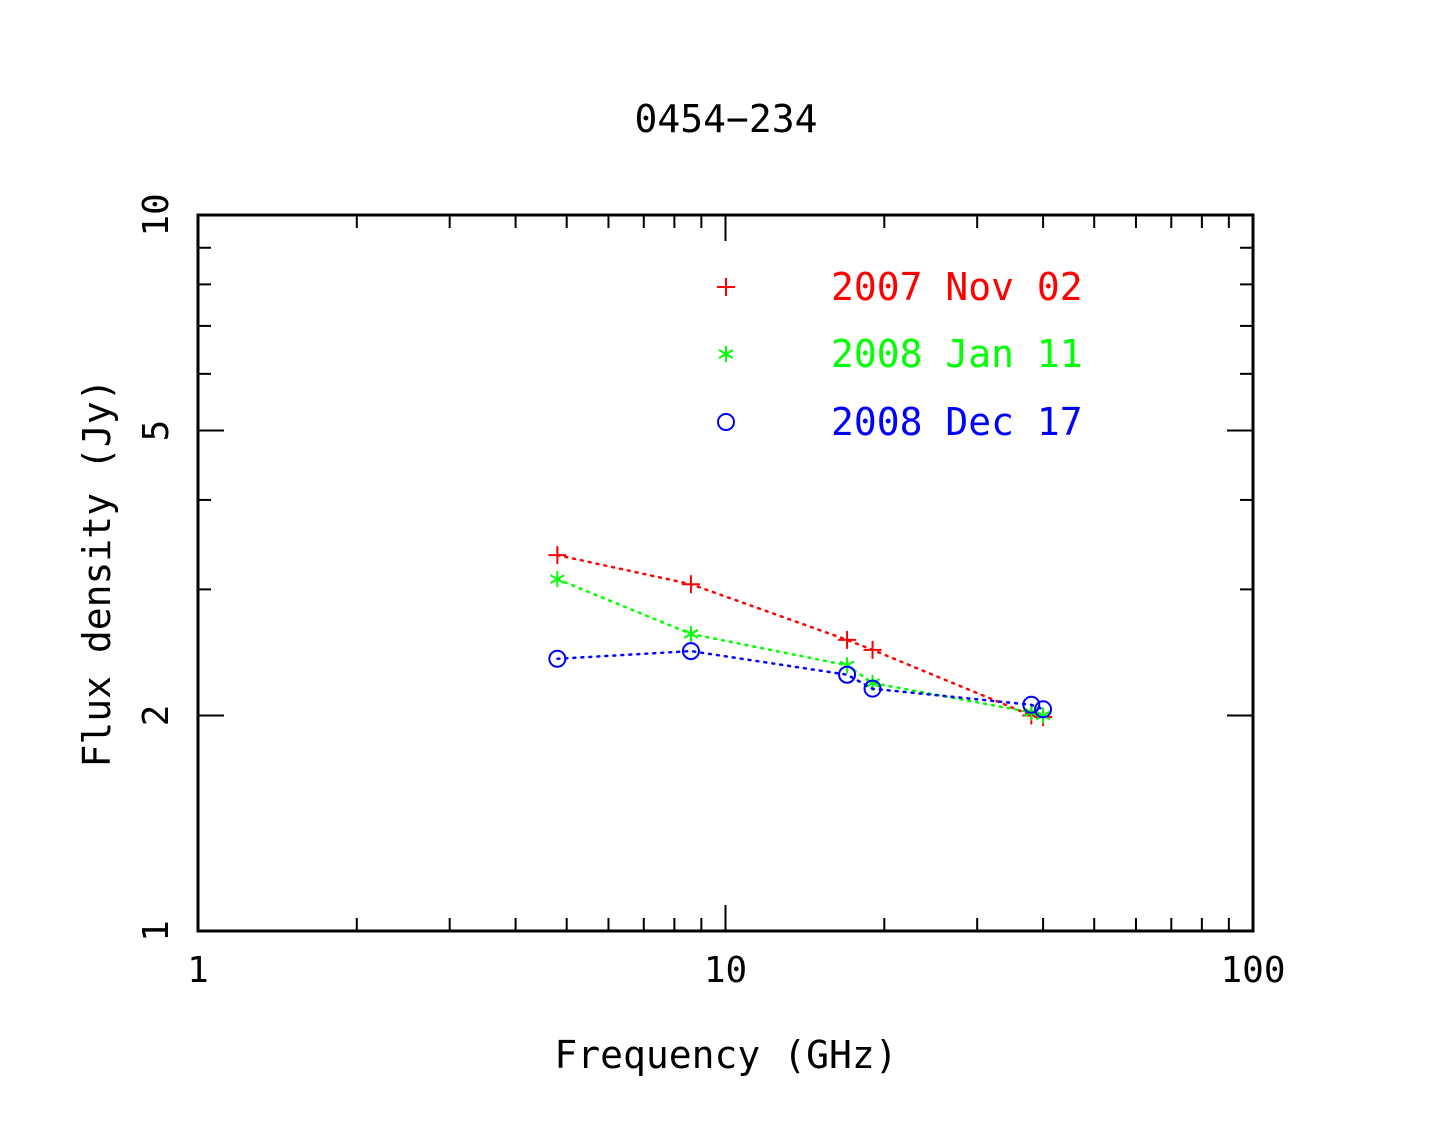  What do you see at coordinates (957, 287) in the screenshot?
I see `legend-label: 2007 Nov 02` at bounding box center [957, 287].